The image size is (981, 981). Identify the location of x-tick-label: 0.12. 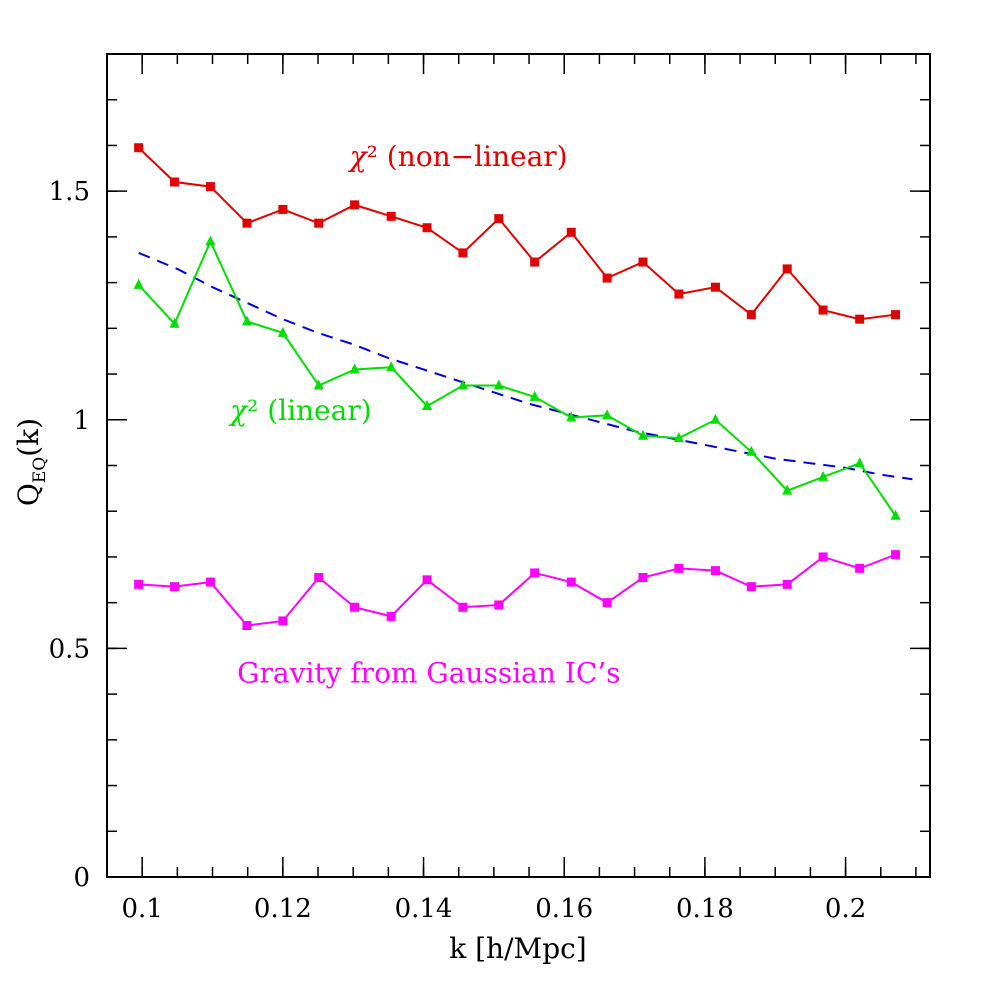
(283, 909).